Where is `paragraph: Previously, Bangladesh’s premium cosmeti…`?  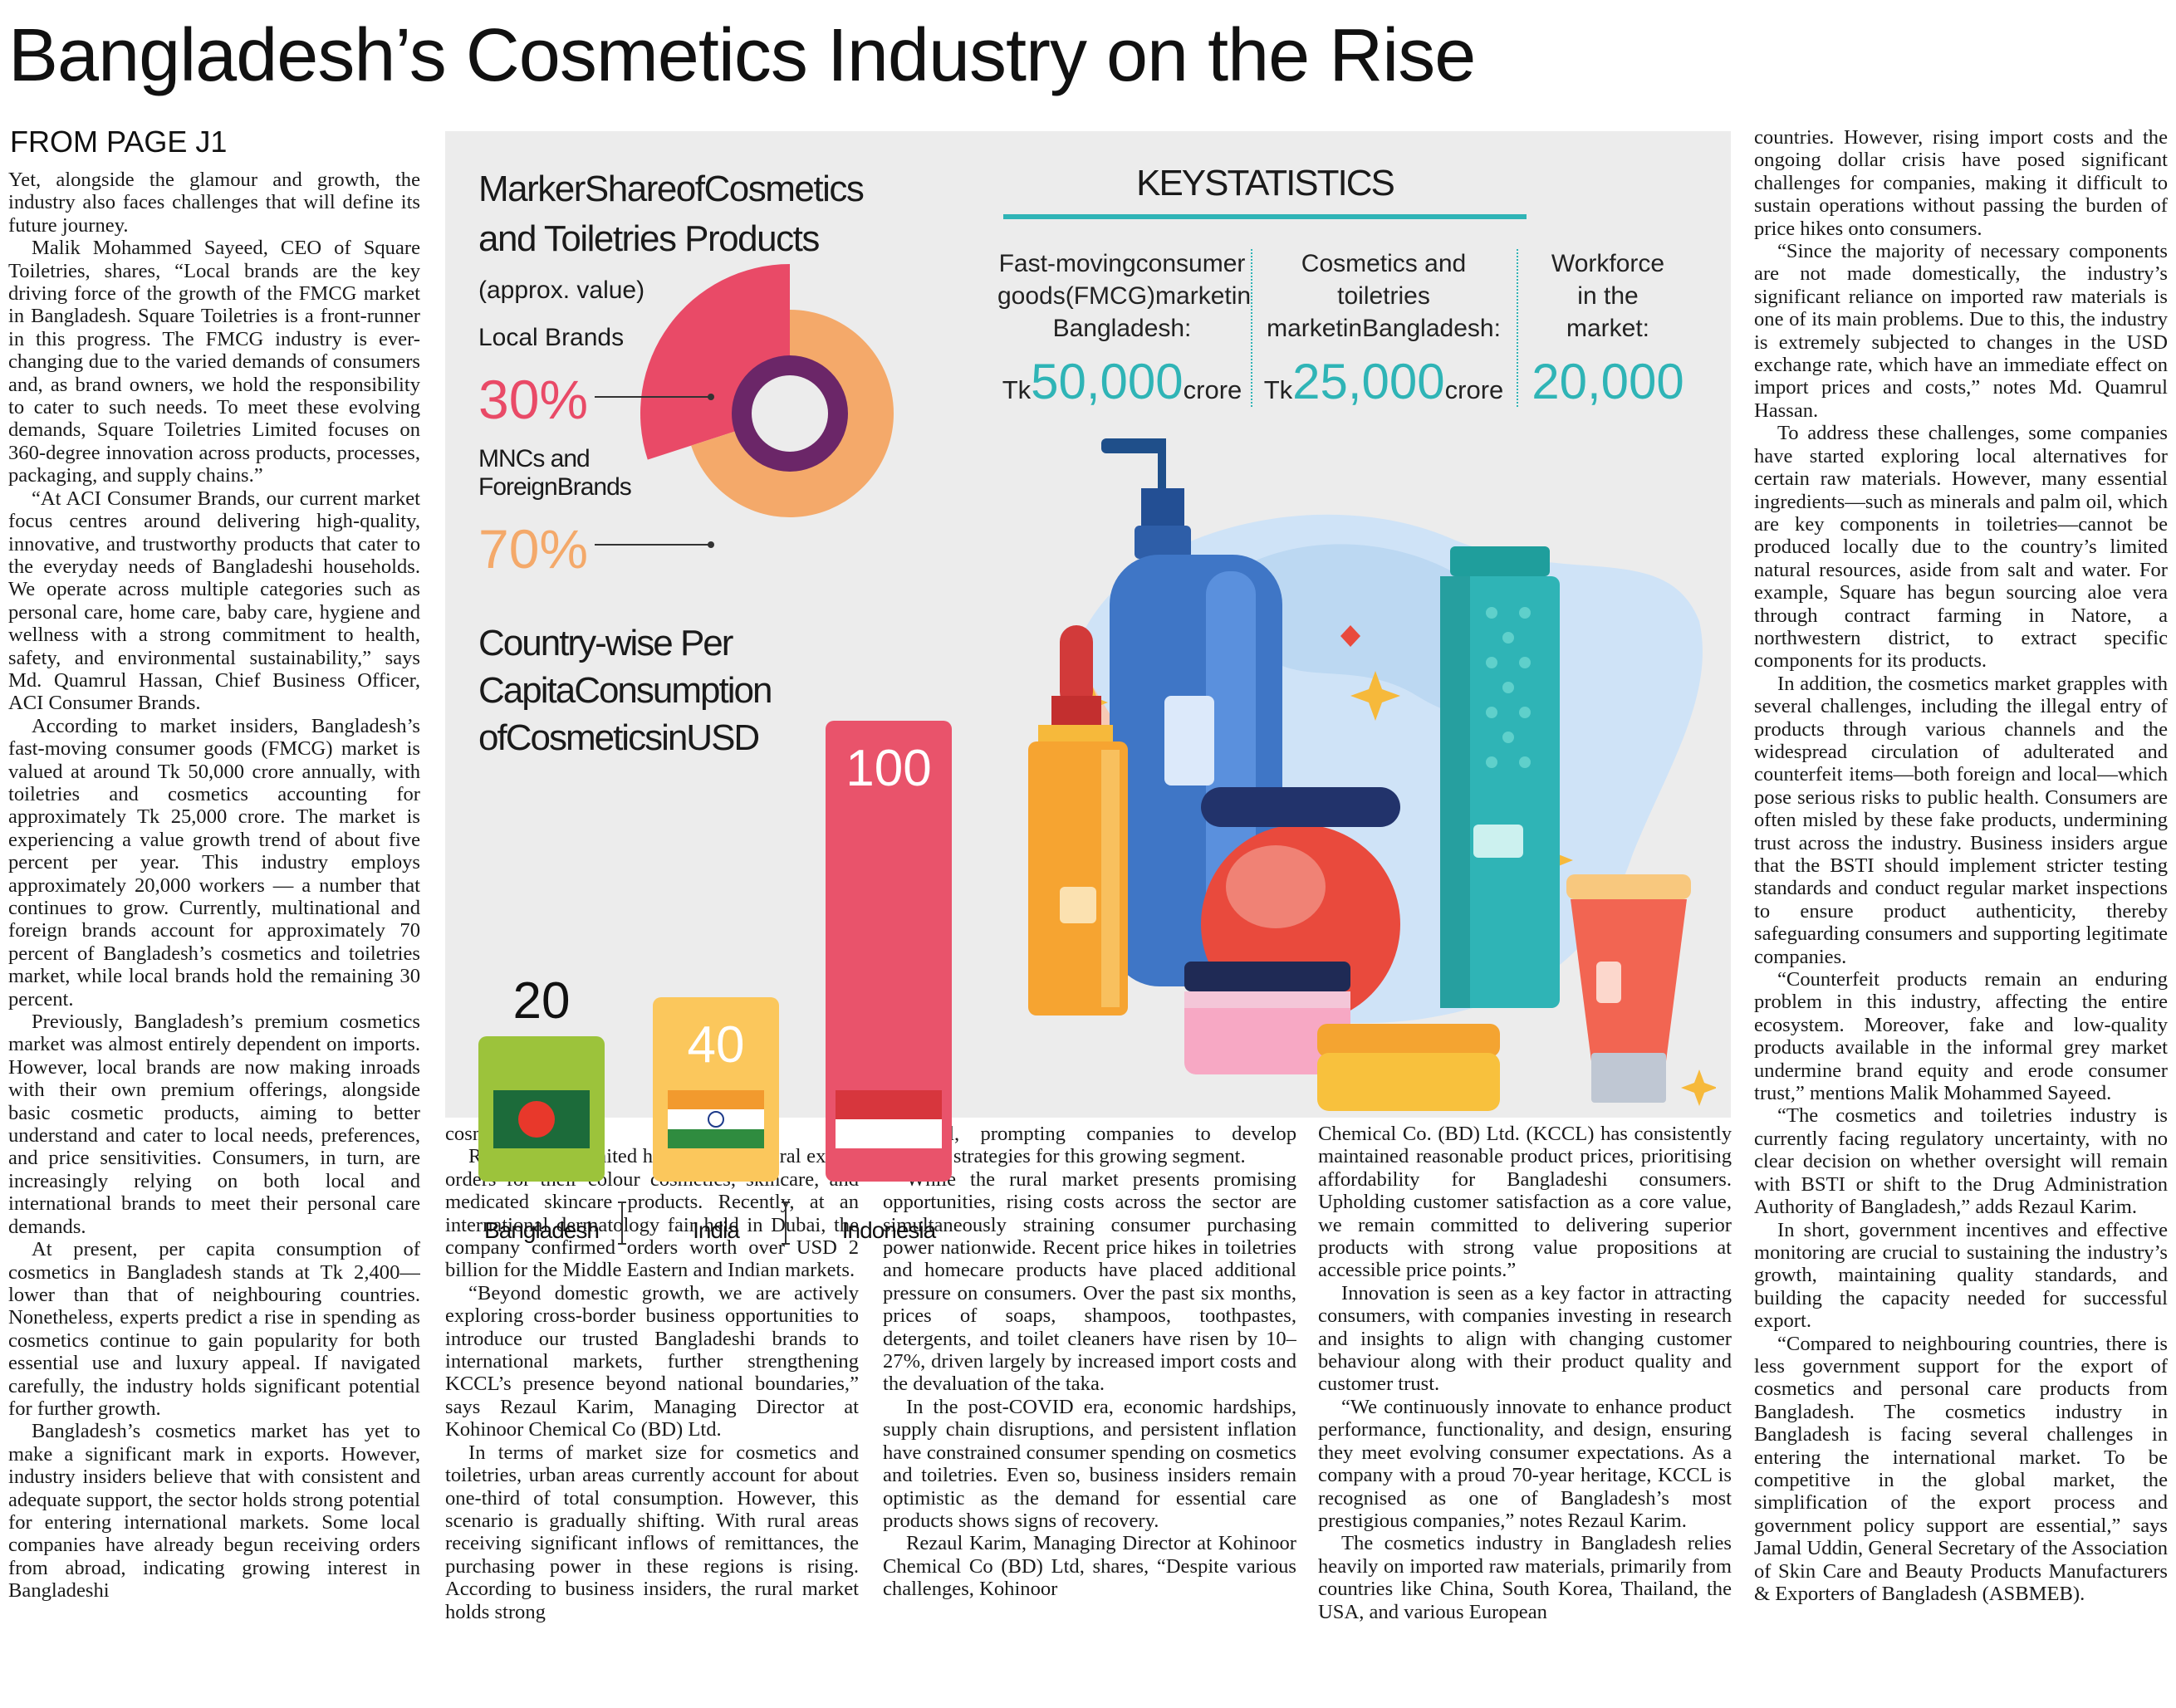
paragraph: Previously, Bangladesh’s premium cosmeti… is located at coordinates (214, 1124).